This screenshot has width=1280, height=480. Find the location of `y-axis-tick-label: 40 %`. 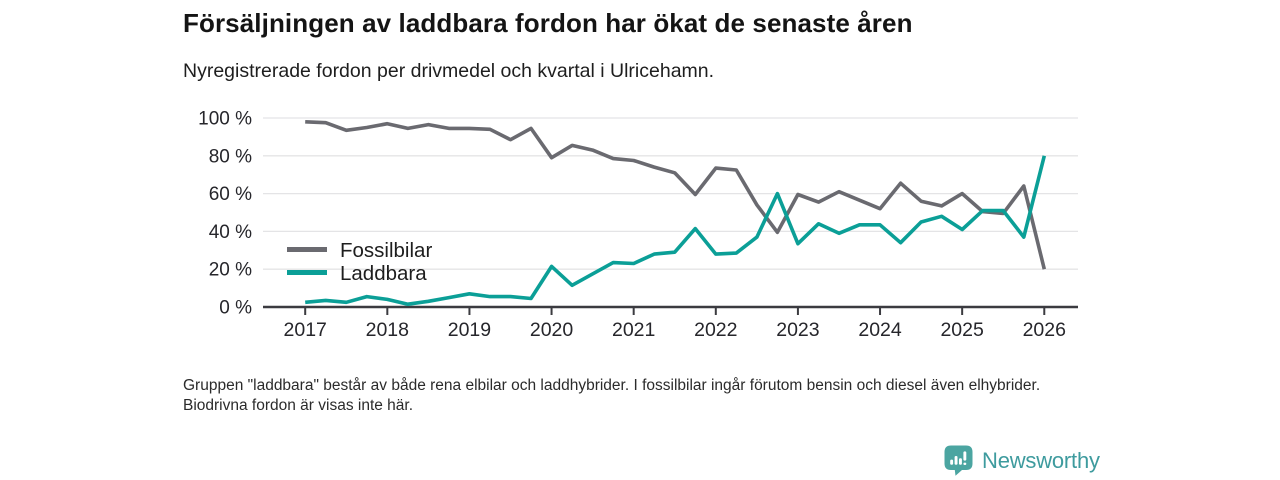

y-axis-tick-label: 40 % is located at coordinates (230, 232).